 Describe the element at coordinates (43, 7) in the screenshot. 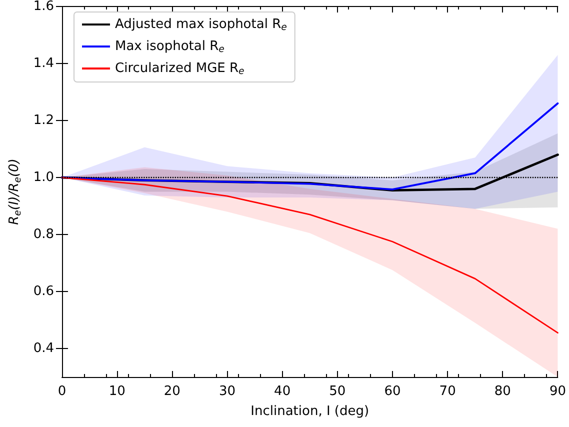

I see `y-tick-label: 1.6` at that location.